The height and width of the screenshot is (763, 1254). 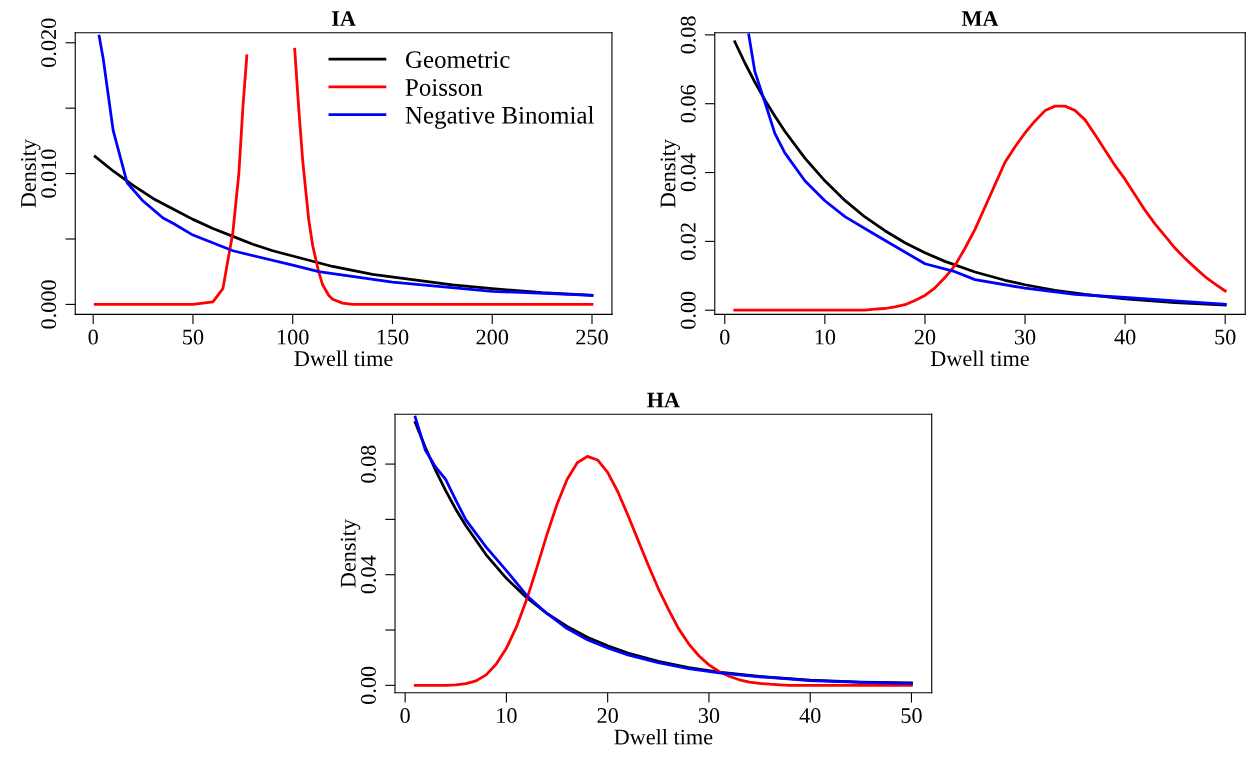 What do you see at coordinates (688, 103) in the screenshot?
I see `y-tick-label: 0.06` at bounding box center [688, 103].